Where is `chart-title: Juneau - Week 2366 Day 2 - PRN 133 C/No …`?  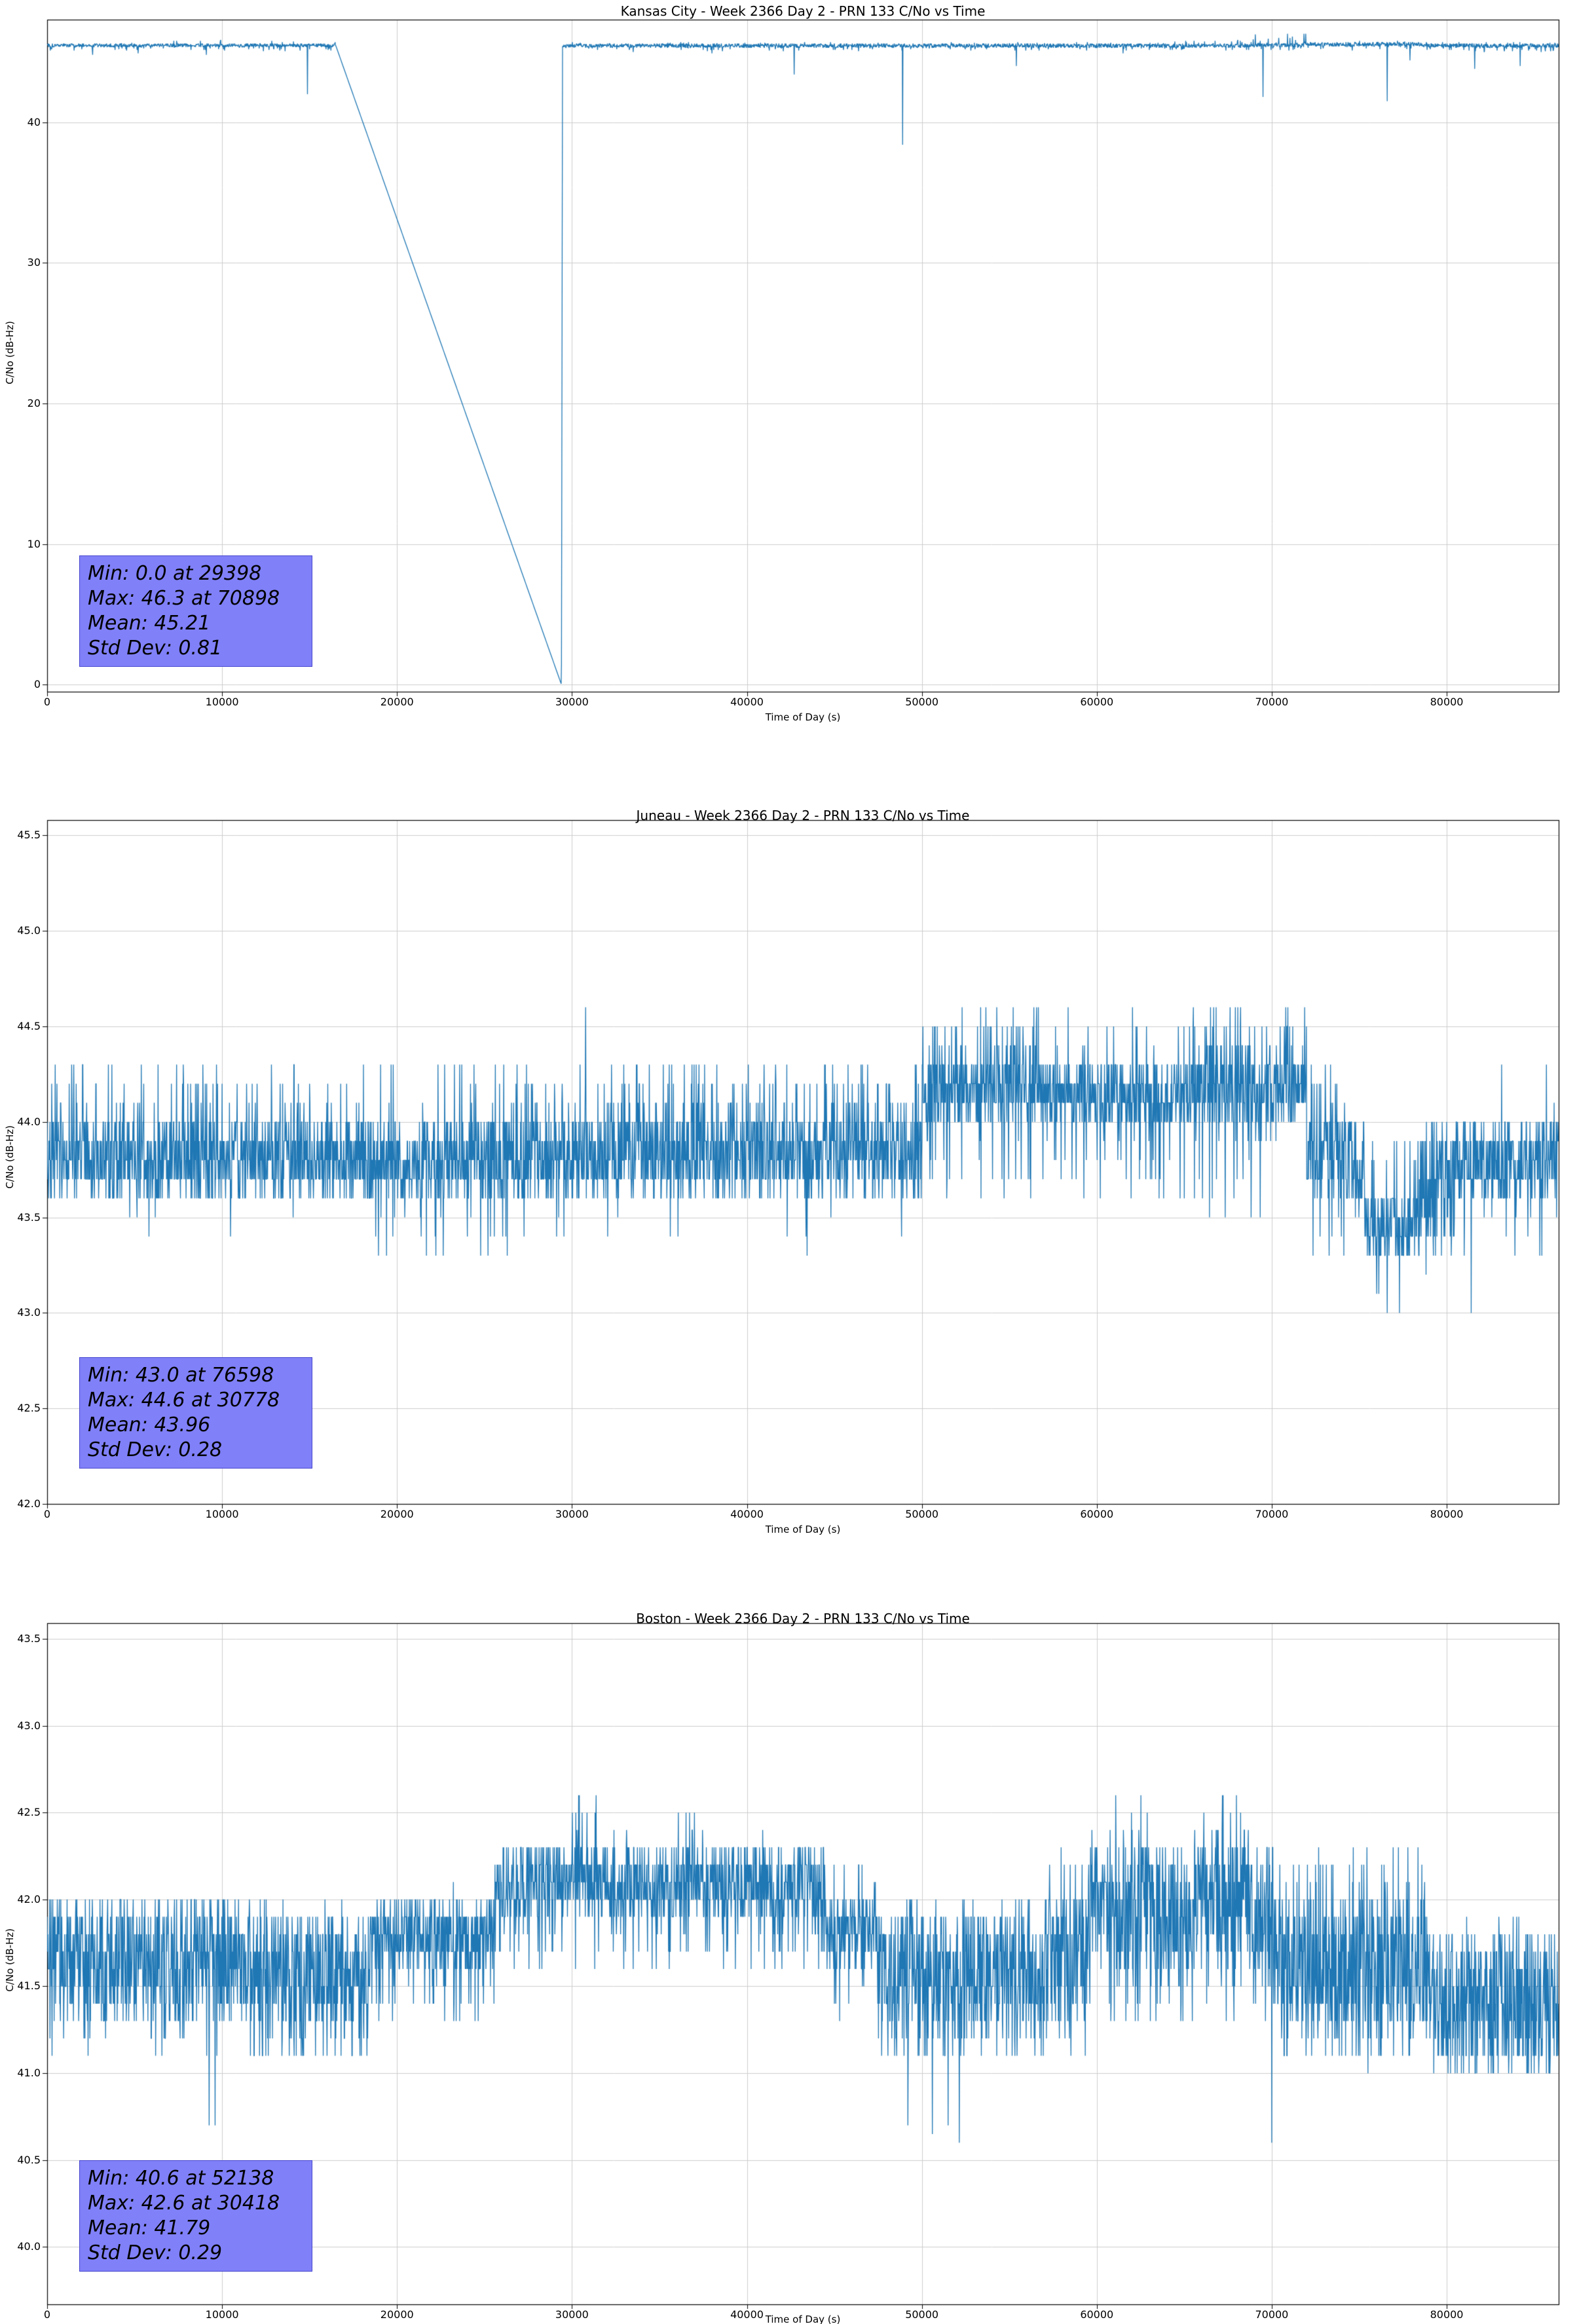
chart-title: Juneau - Week 2366 Day 2 - PRN 133 C/No … is located at coordinates (803, 815).